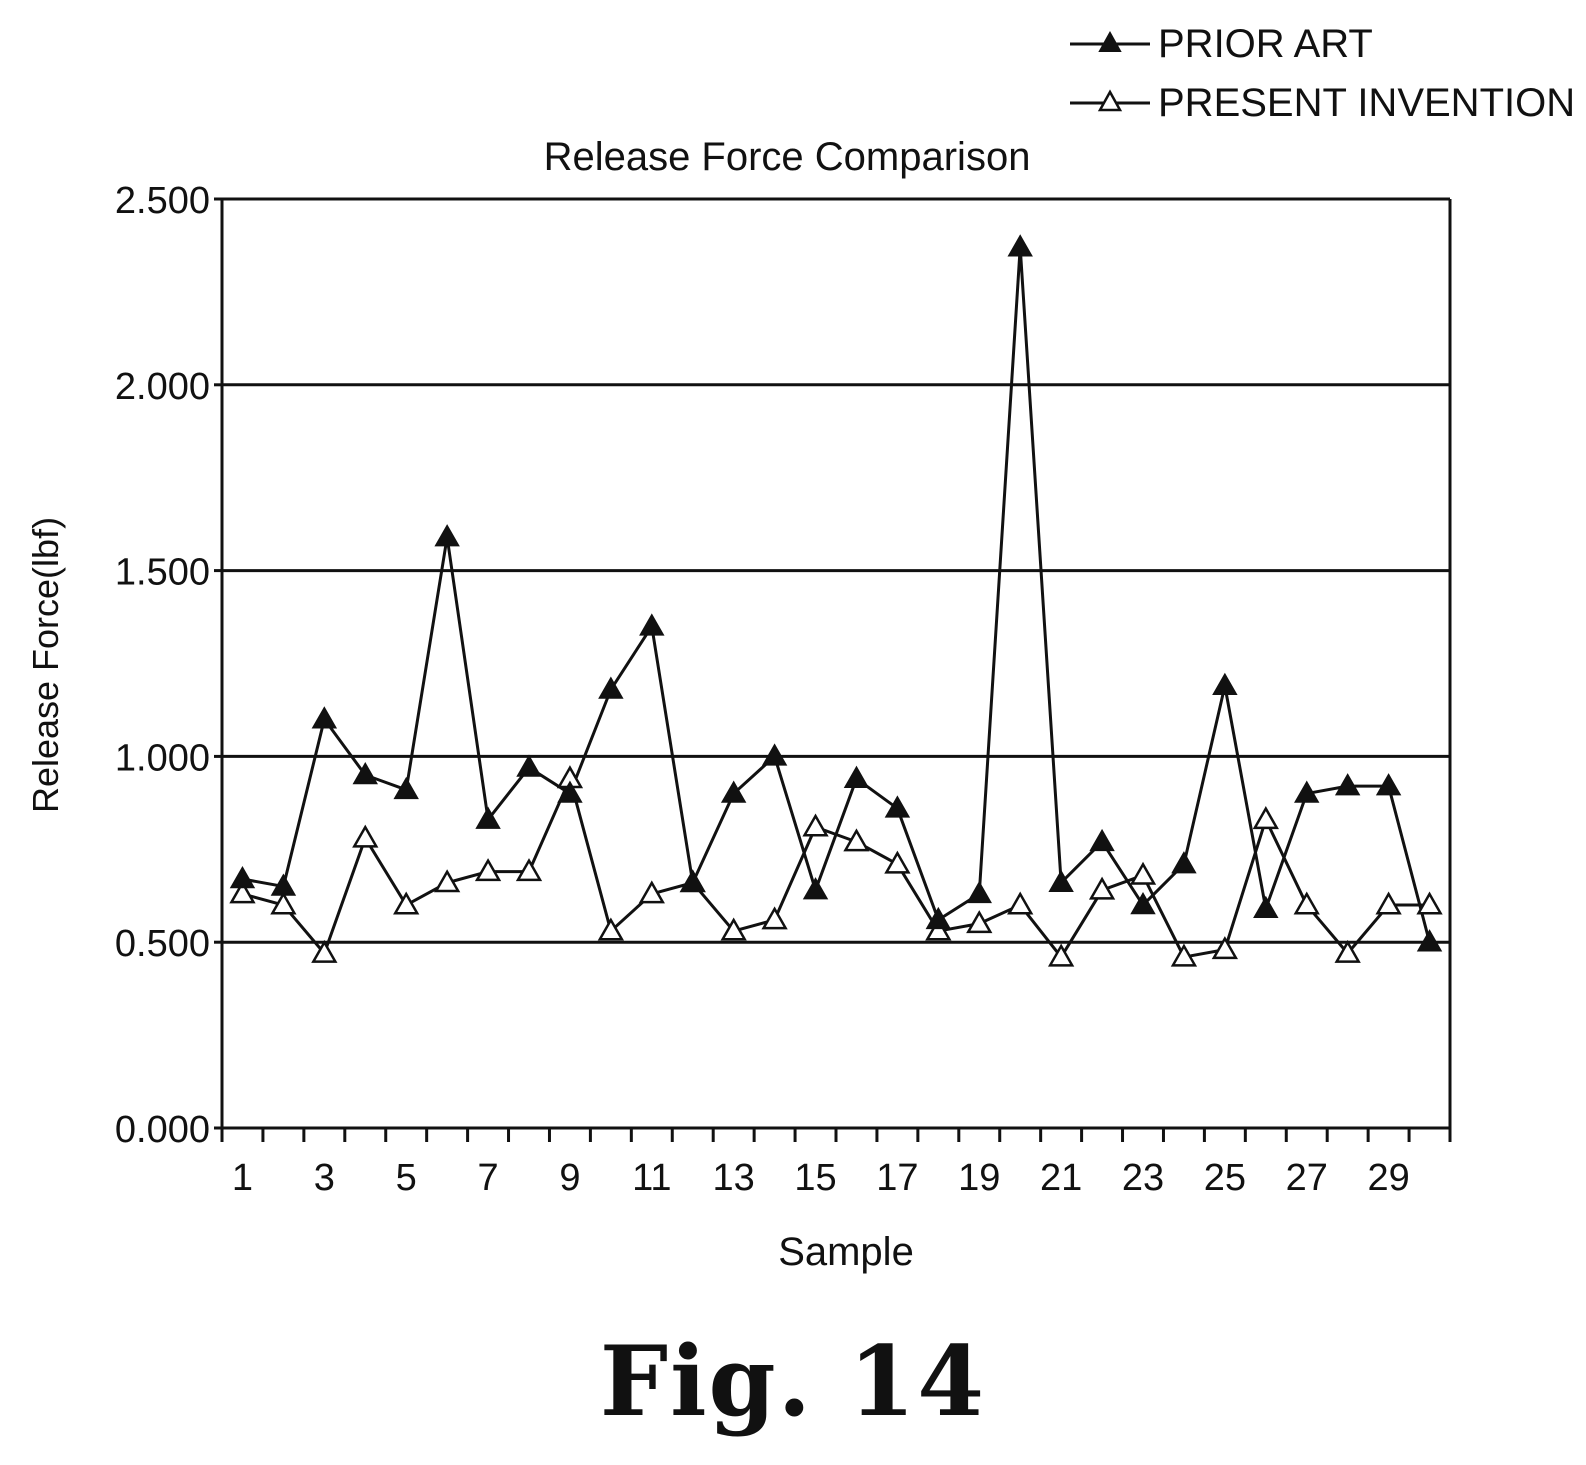  Describe the element at coordinates (734, 1178) in the screenshot. I see `x-tick-label: 13` at that location.